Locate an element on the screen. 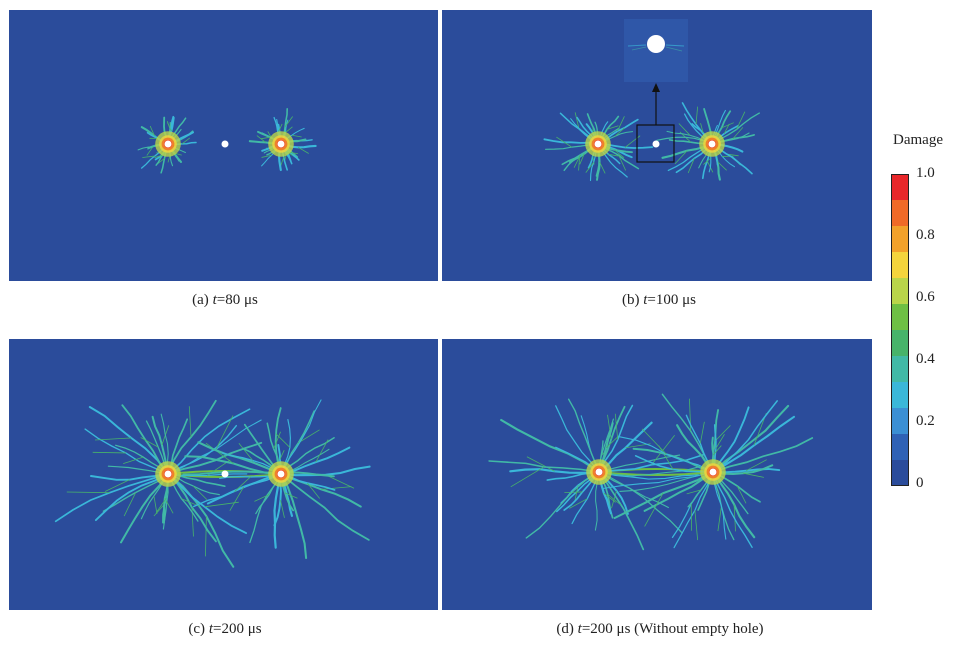  panel-a-empty-hole is located at coordinates (225, 144).